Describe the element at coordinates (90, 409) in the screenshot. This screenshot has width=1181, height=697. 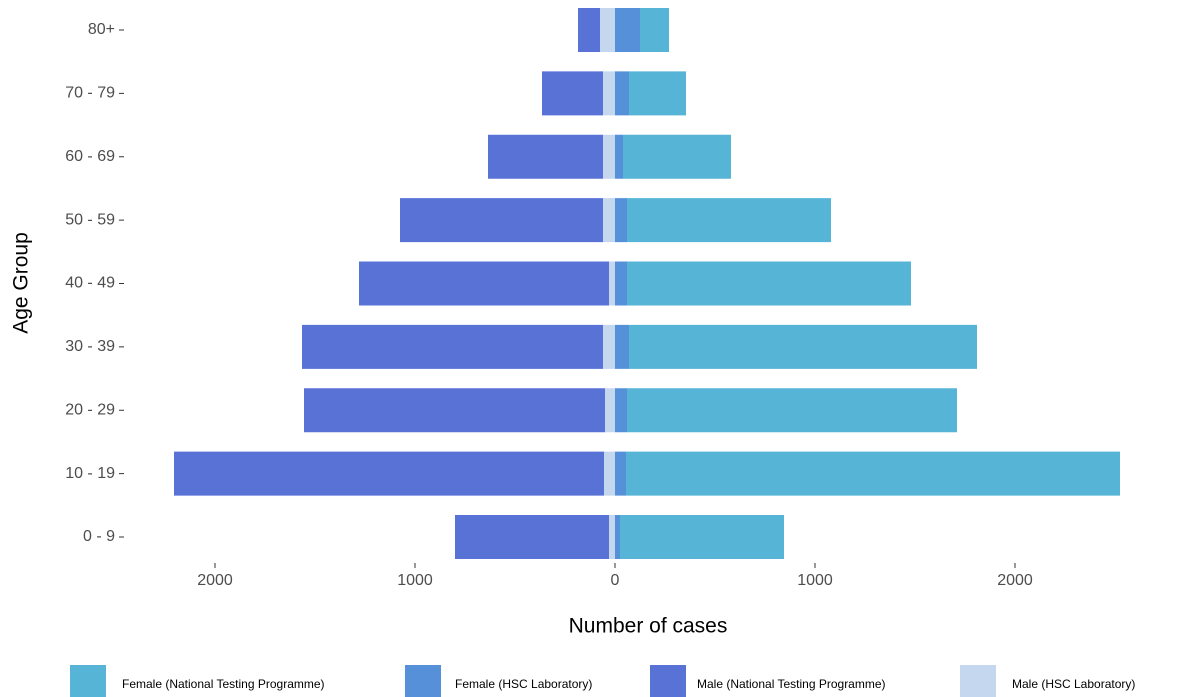
I see `y-tick-label: 20 - 29` at that location.